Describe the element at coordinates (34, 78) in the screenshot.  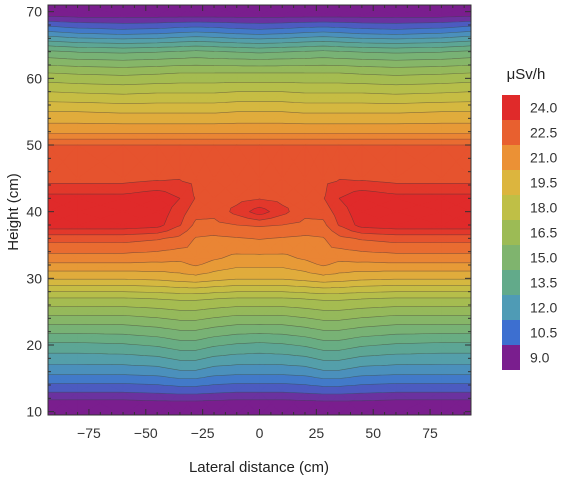
I see `y-tick-label: 60` at that location.